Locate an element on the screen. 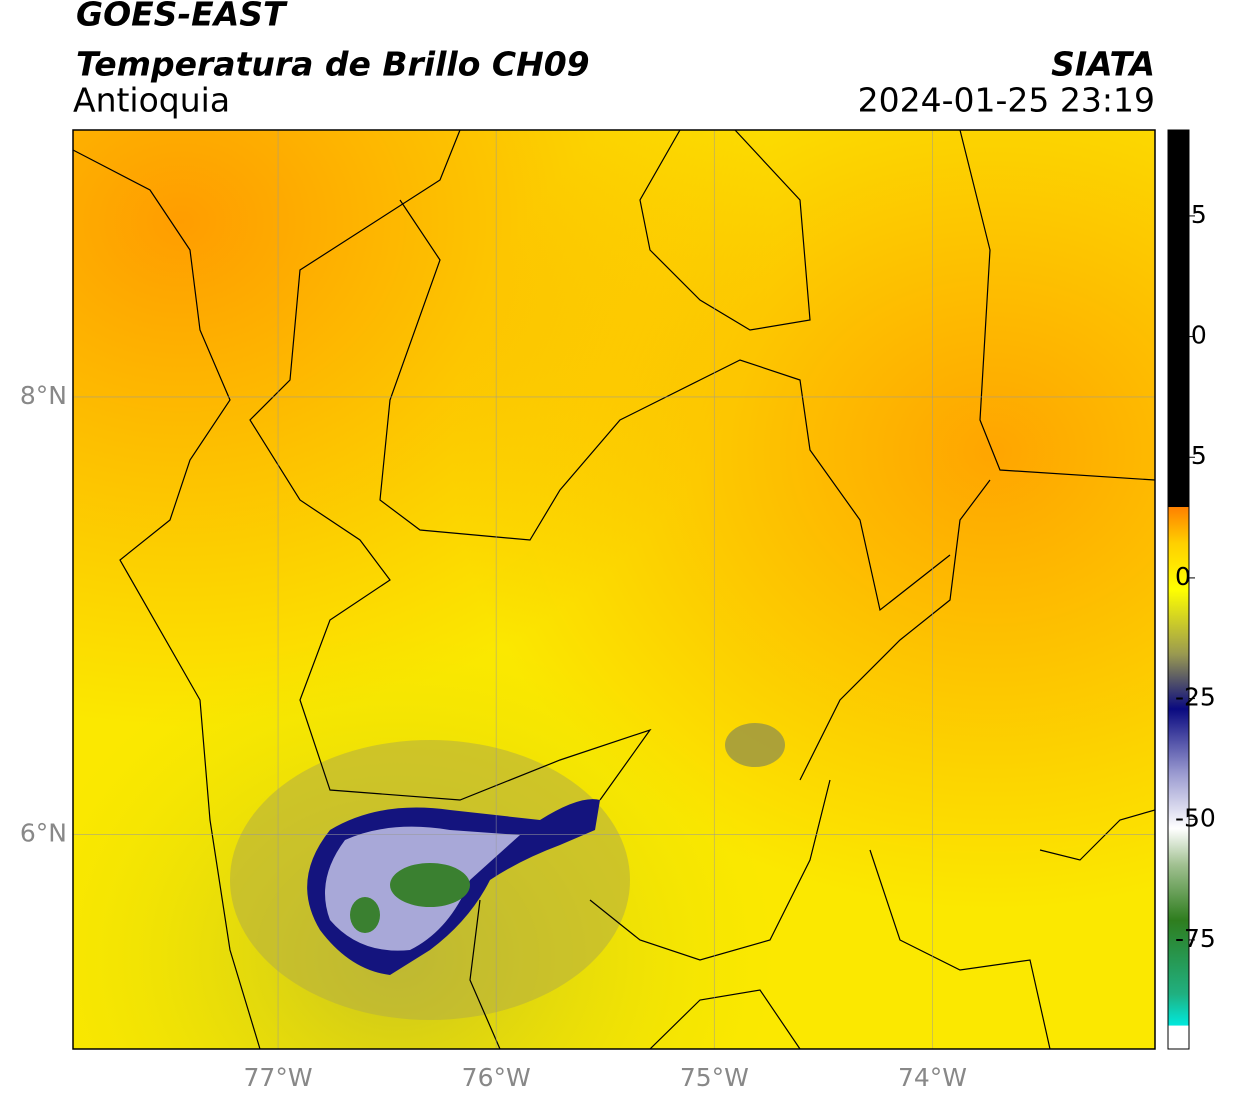  colorbar-tick-label: -25 is located at coordinates (1195, 697).